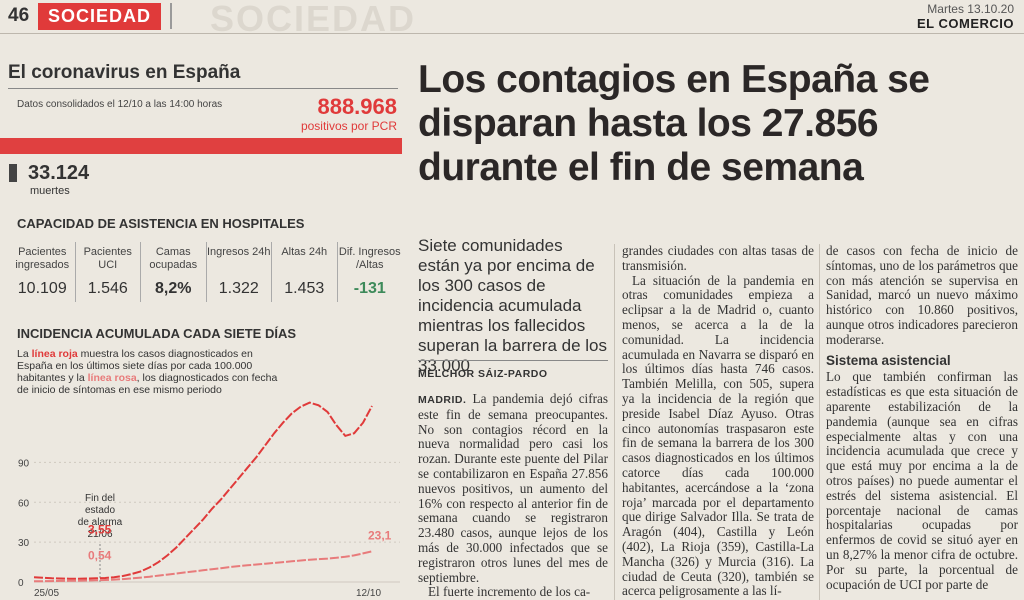 This screenshot has height=600, width=1024. Describe the element at coordinates (442, 400) in the screenshot. I see `dateline: MADRID.` at that location.